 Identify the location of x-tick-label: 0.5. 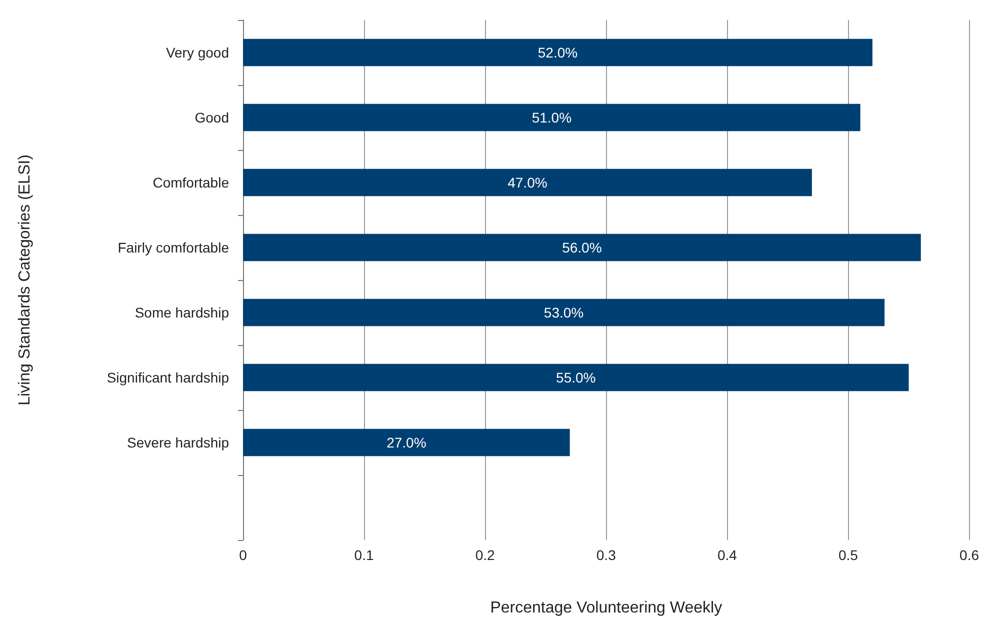
(848, 555).